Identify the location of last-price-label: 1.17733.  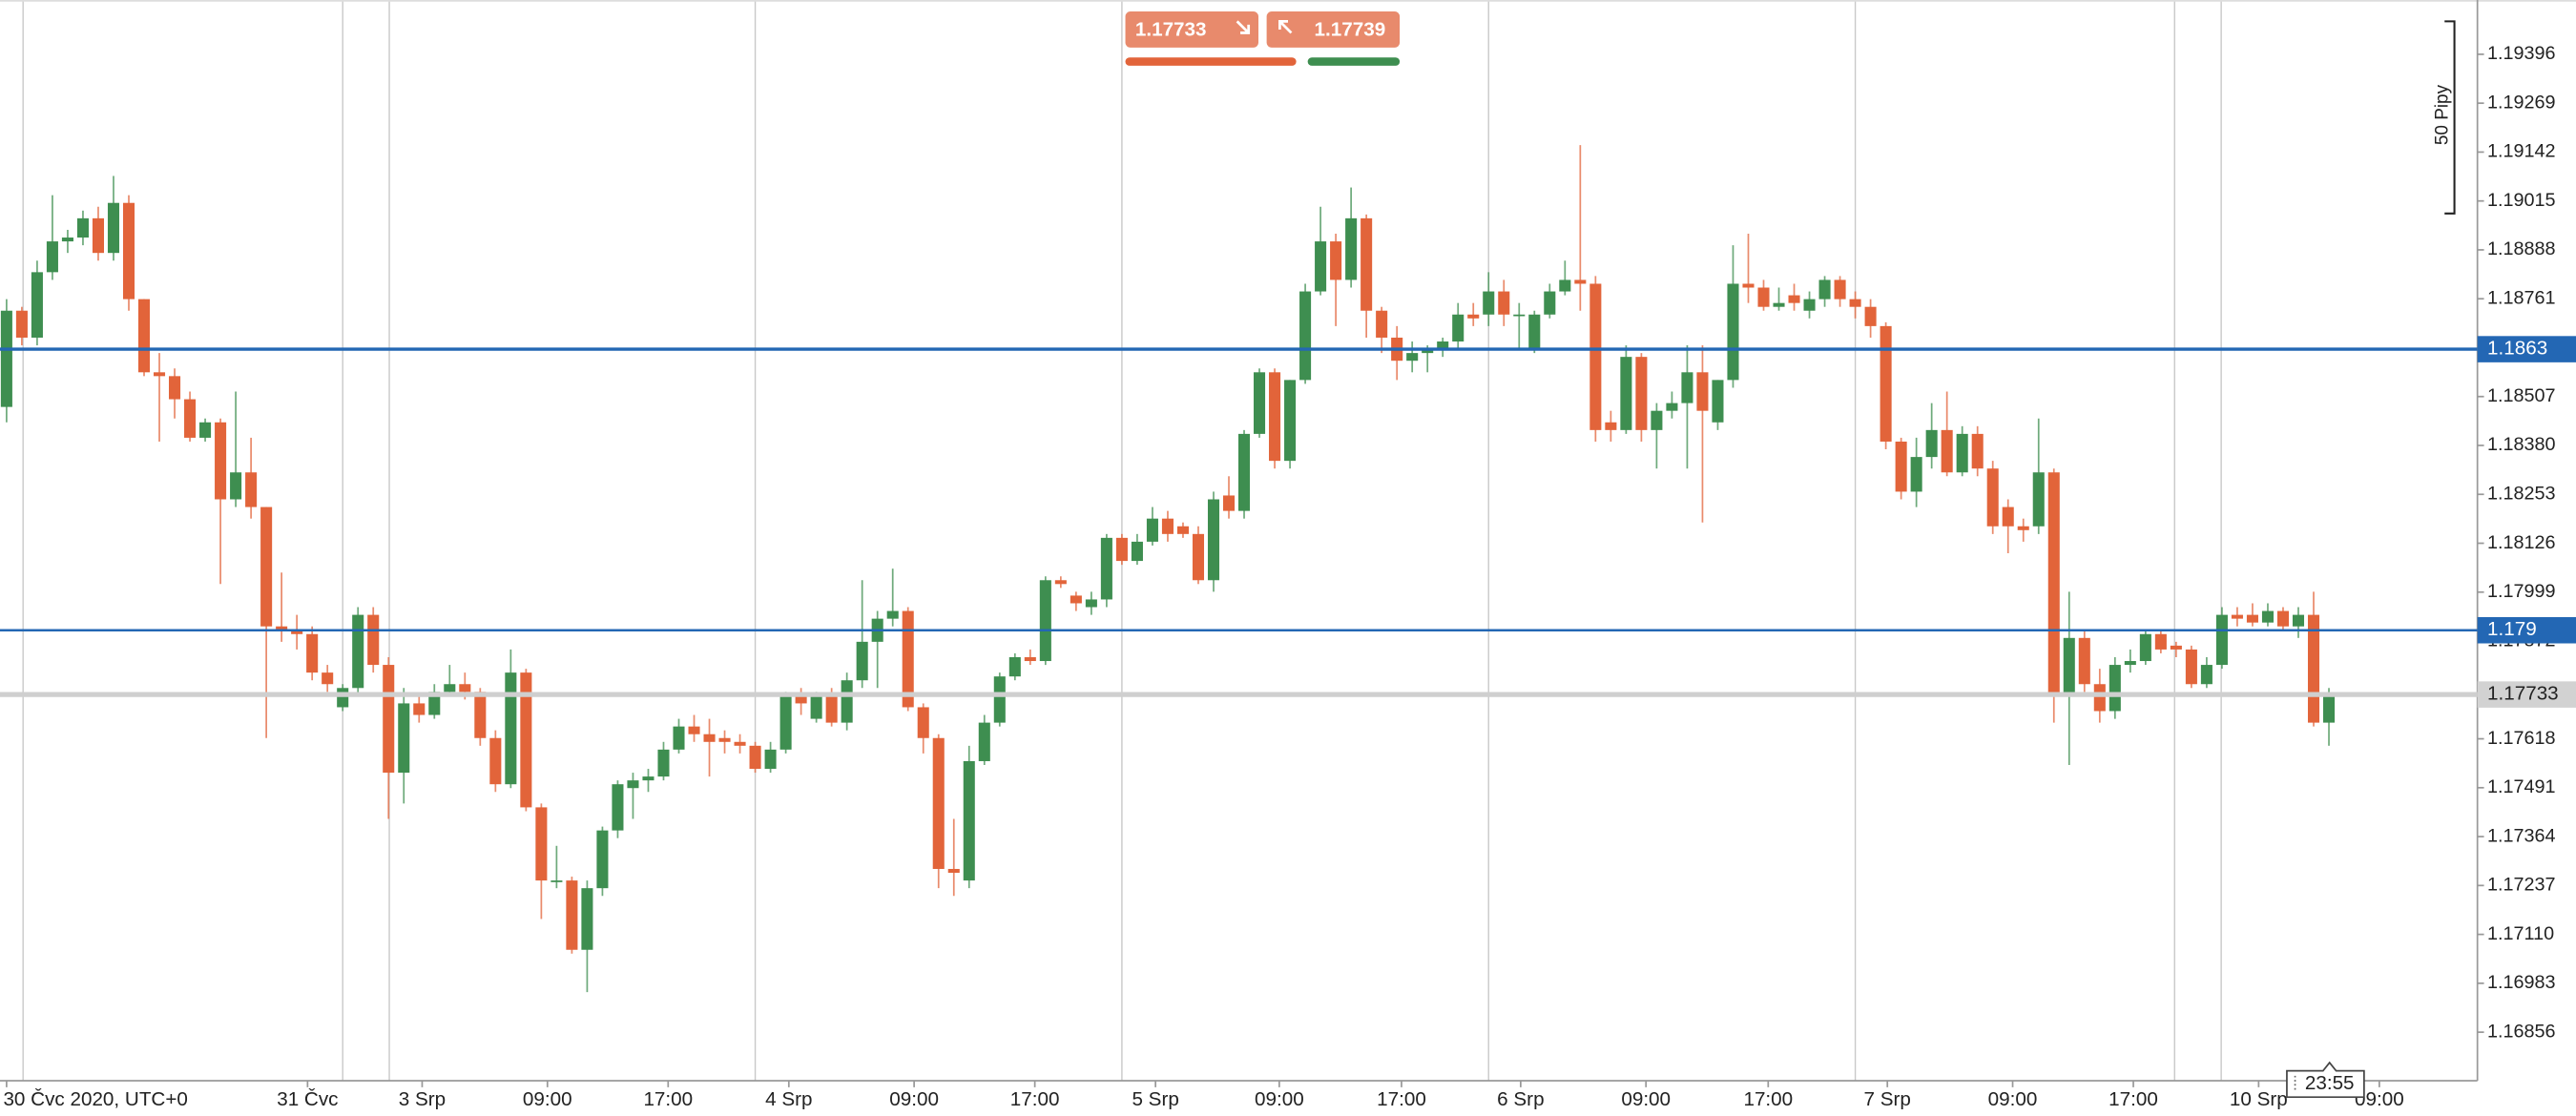
(2523, 694).